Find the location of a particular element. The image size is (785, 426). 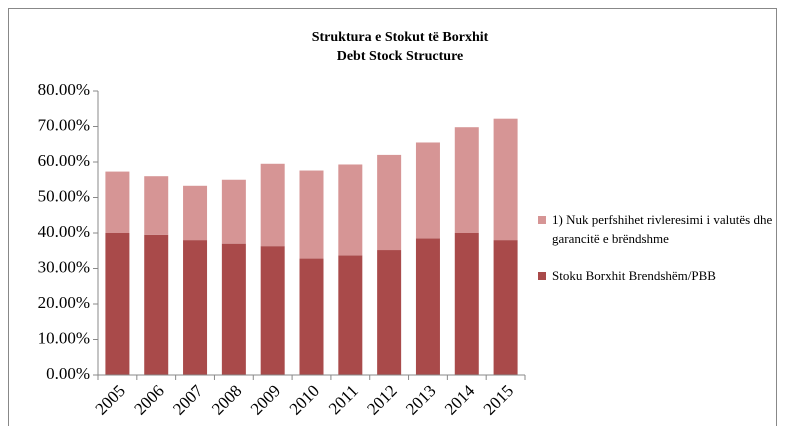

y-tick-label: 20.00% is located at coordinates (64, 302).